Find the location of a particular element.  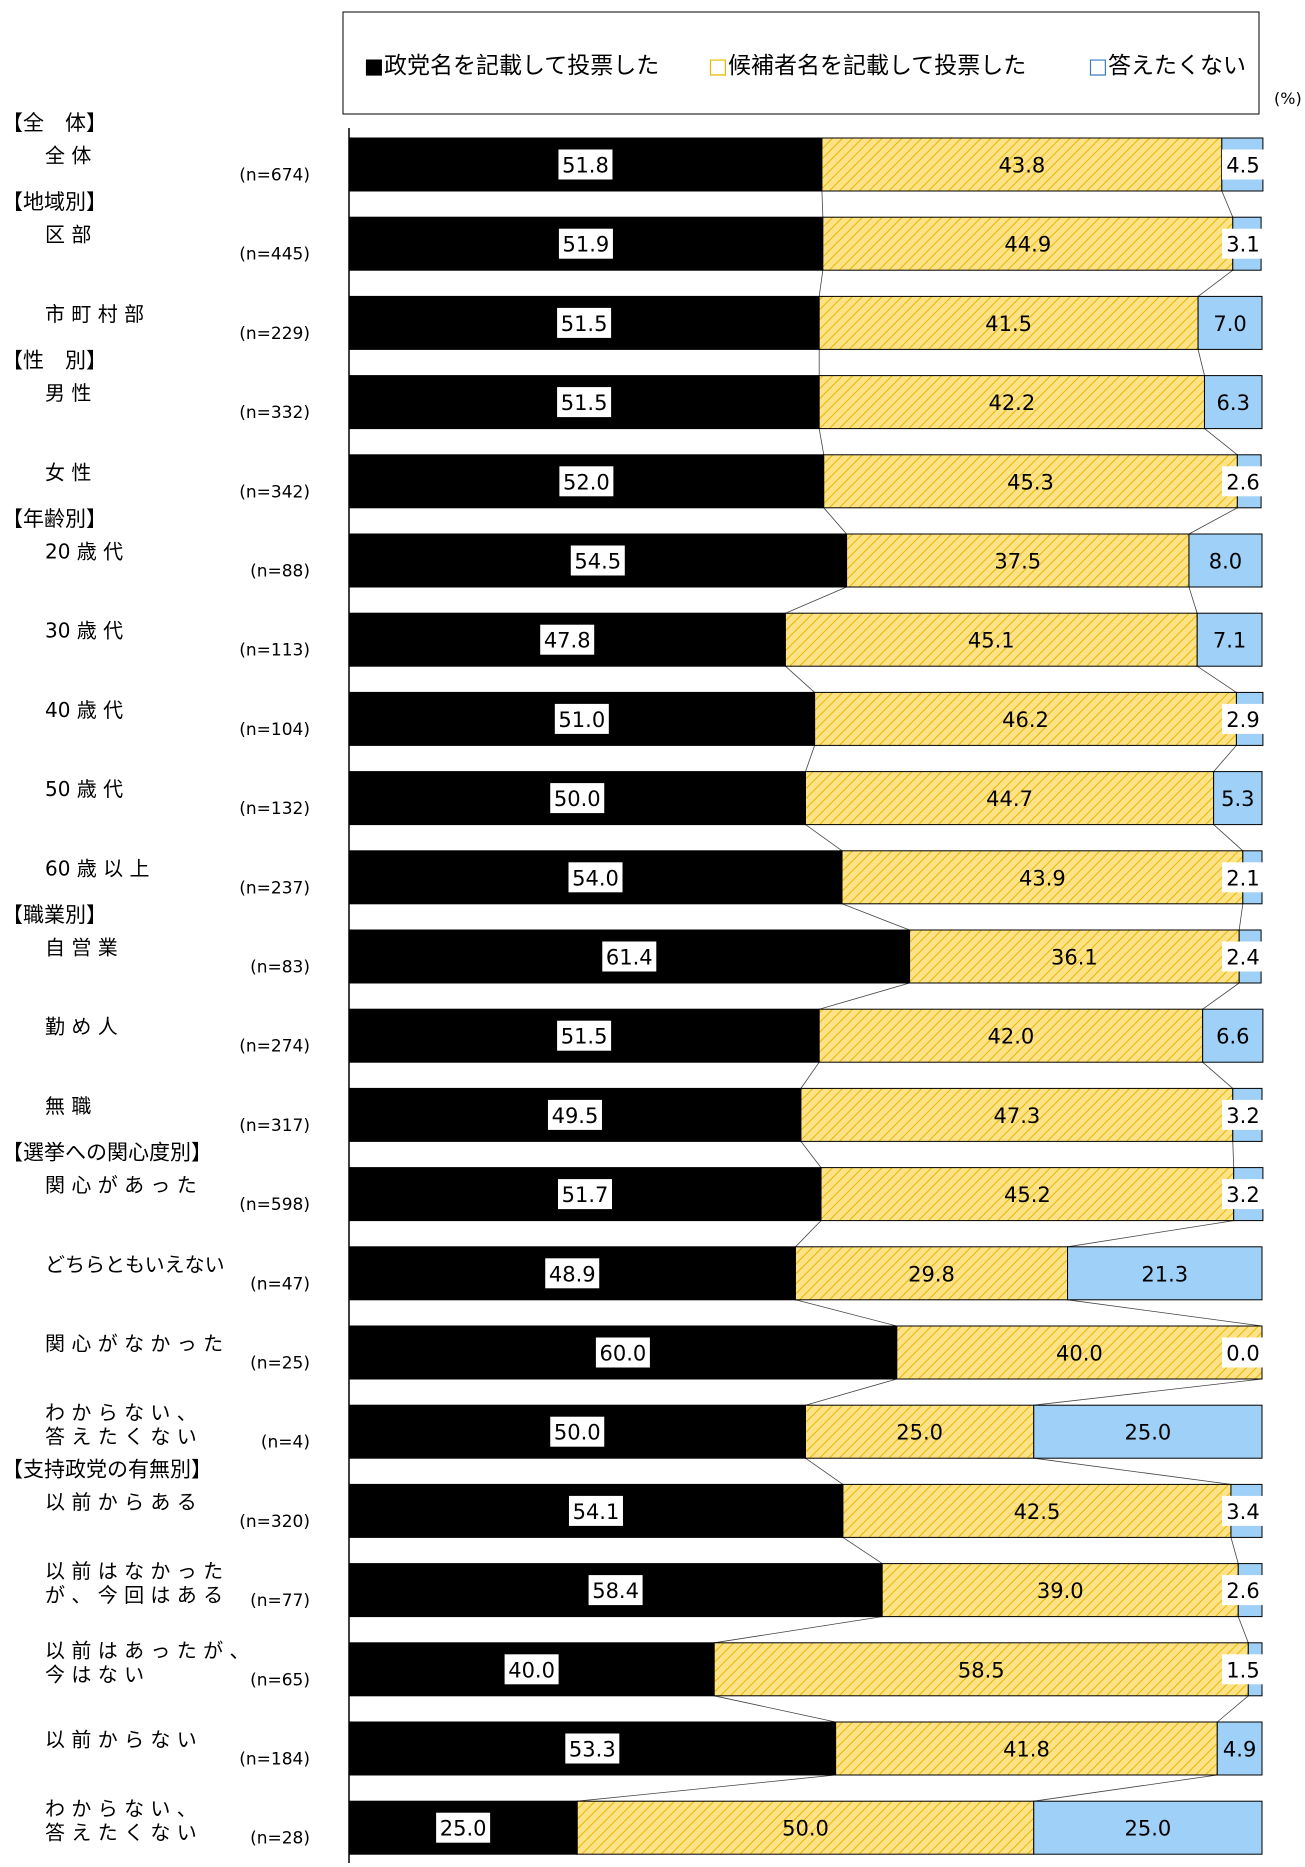

row-n-21: (n=28) is located at coordinates (280, 1839).